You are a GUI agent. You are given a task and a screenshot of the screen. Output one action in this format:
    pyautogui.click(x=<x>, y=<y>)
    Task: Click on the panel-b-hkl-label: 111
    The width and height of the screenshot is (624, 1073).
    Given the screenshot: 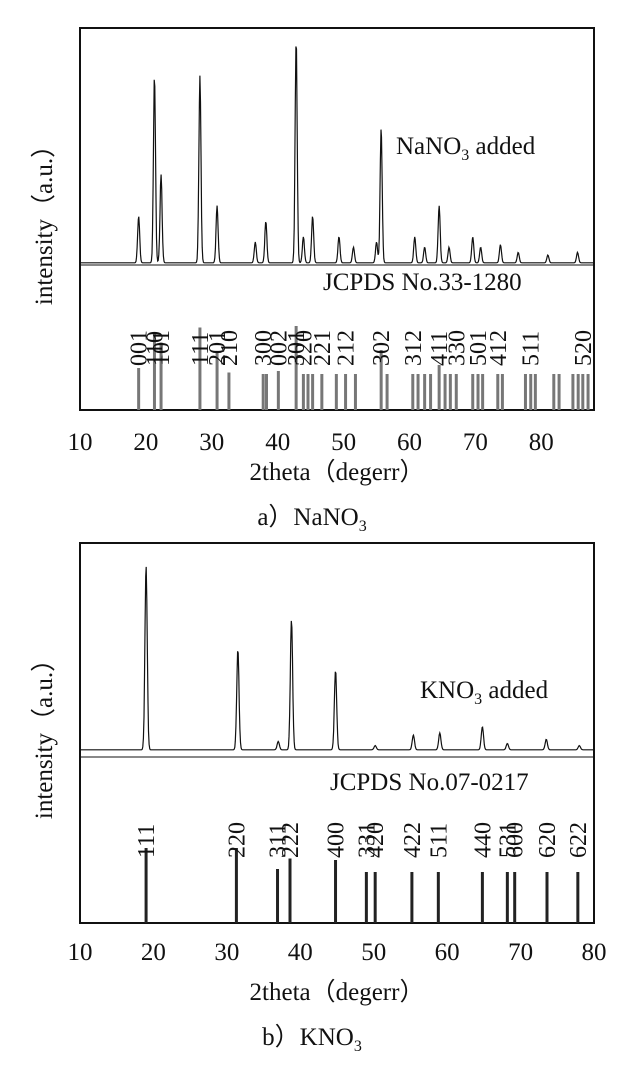 What is the action you would take?
    pyautogui.click(x=147, y=841)
    